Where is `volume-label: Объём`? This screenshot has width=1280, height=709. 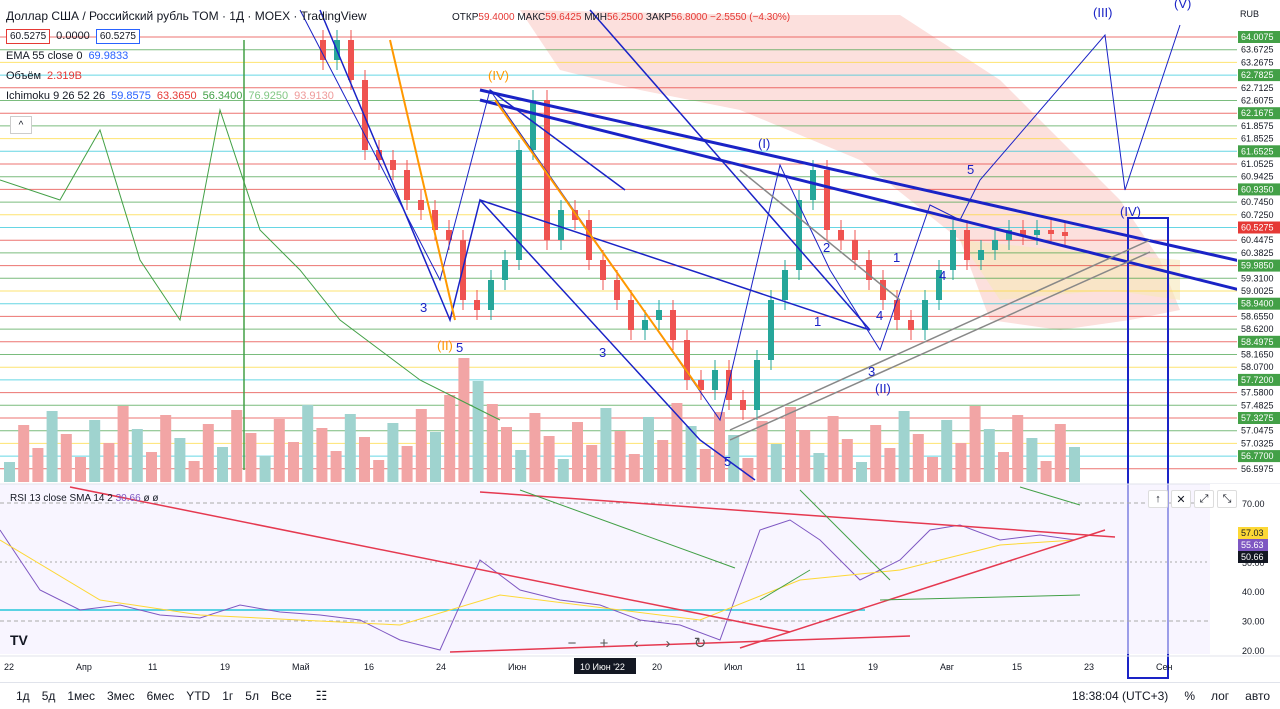 volume-label: Объём is located at coordinates (24, 76).